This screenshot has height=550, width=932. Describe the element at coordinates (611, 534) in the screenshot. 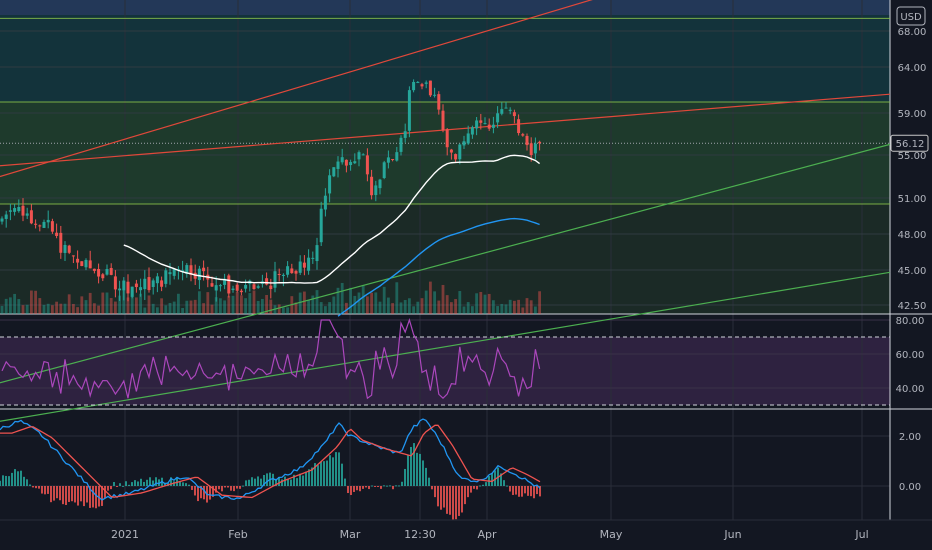

I see `time-tick-label: May` at that location.